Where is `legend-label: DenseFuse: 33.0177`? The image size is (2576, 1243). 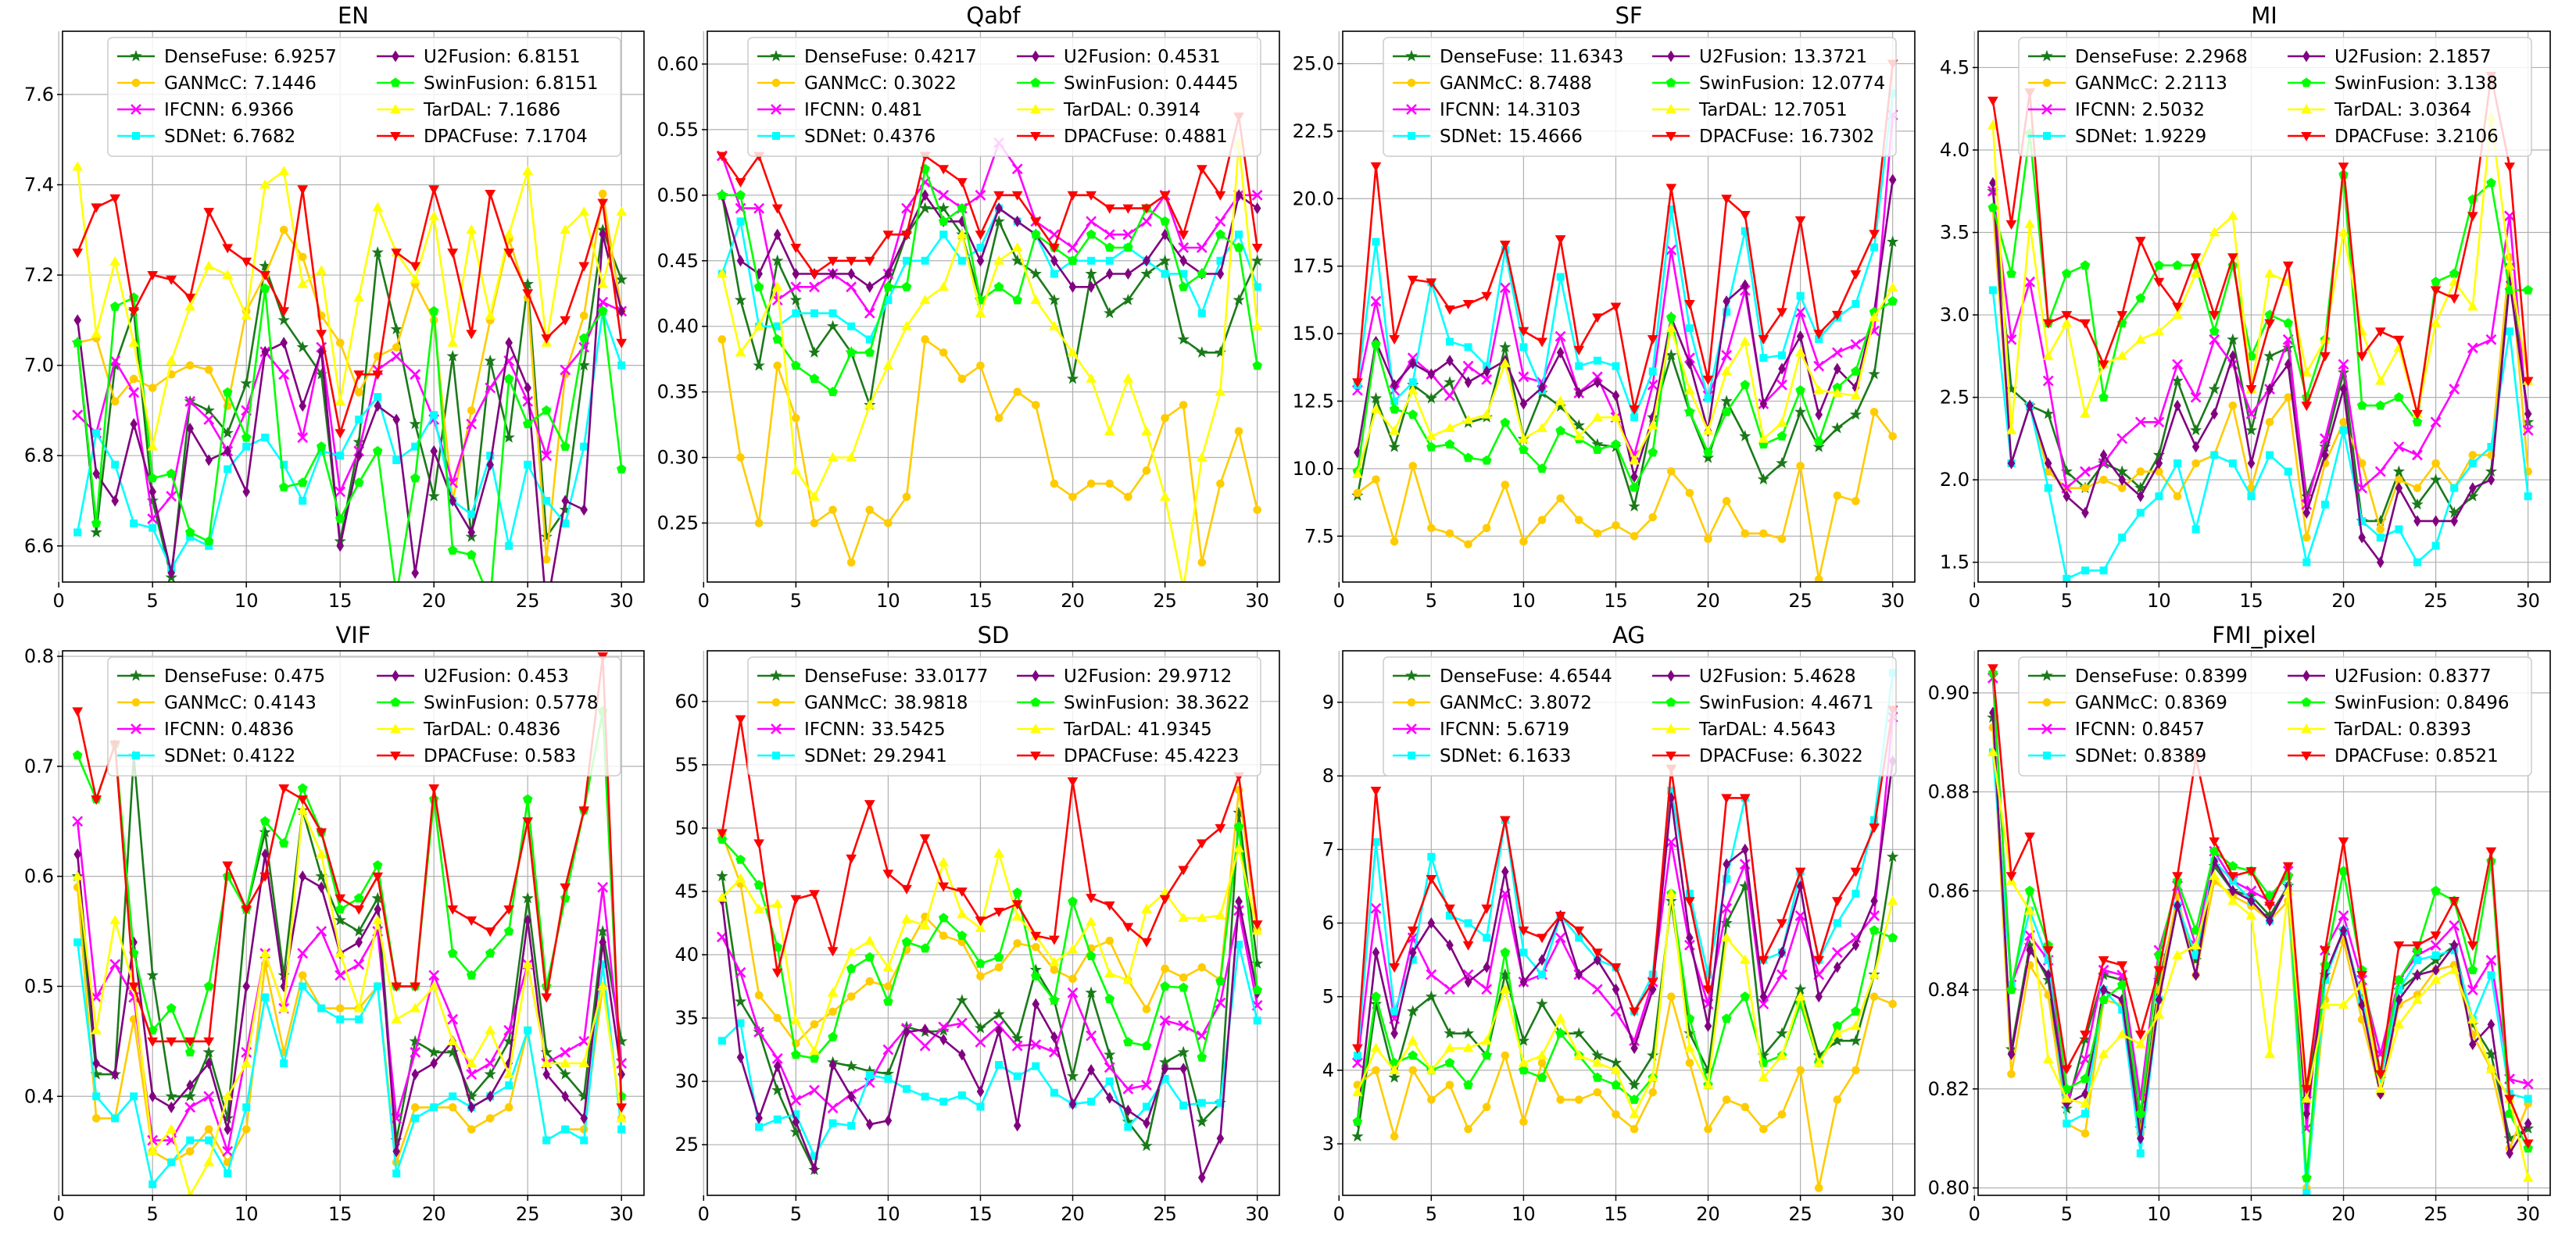 legend-label: DenseFuse: 33.0177 is located at coordinates (896, 676).